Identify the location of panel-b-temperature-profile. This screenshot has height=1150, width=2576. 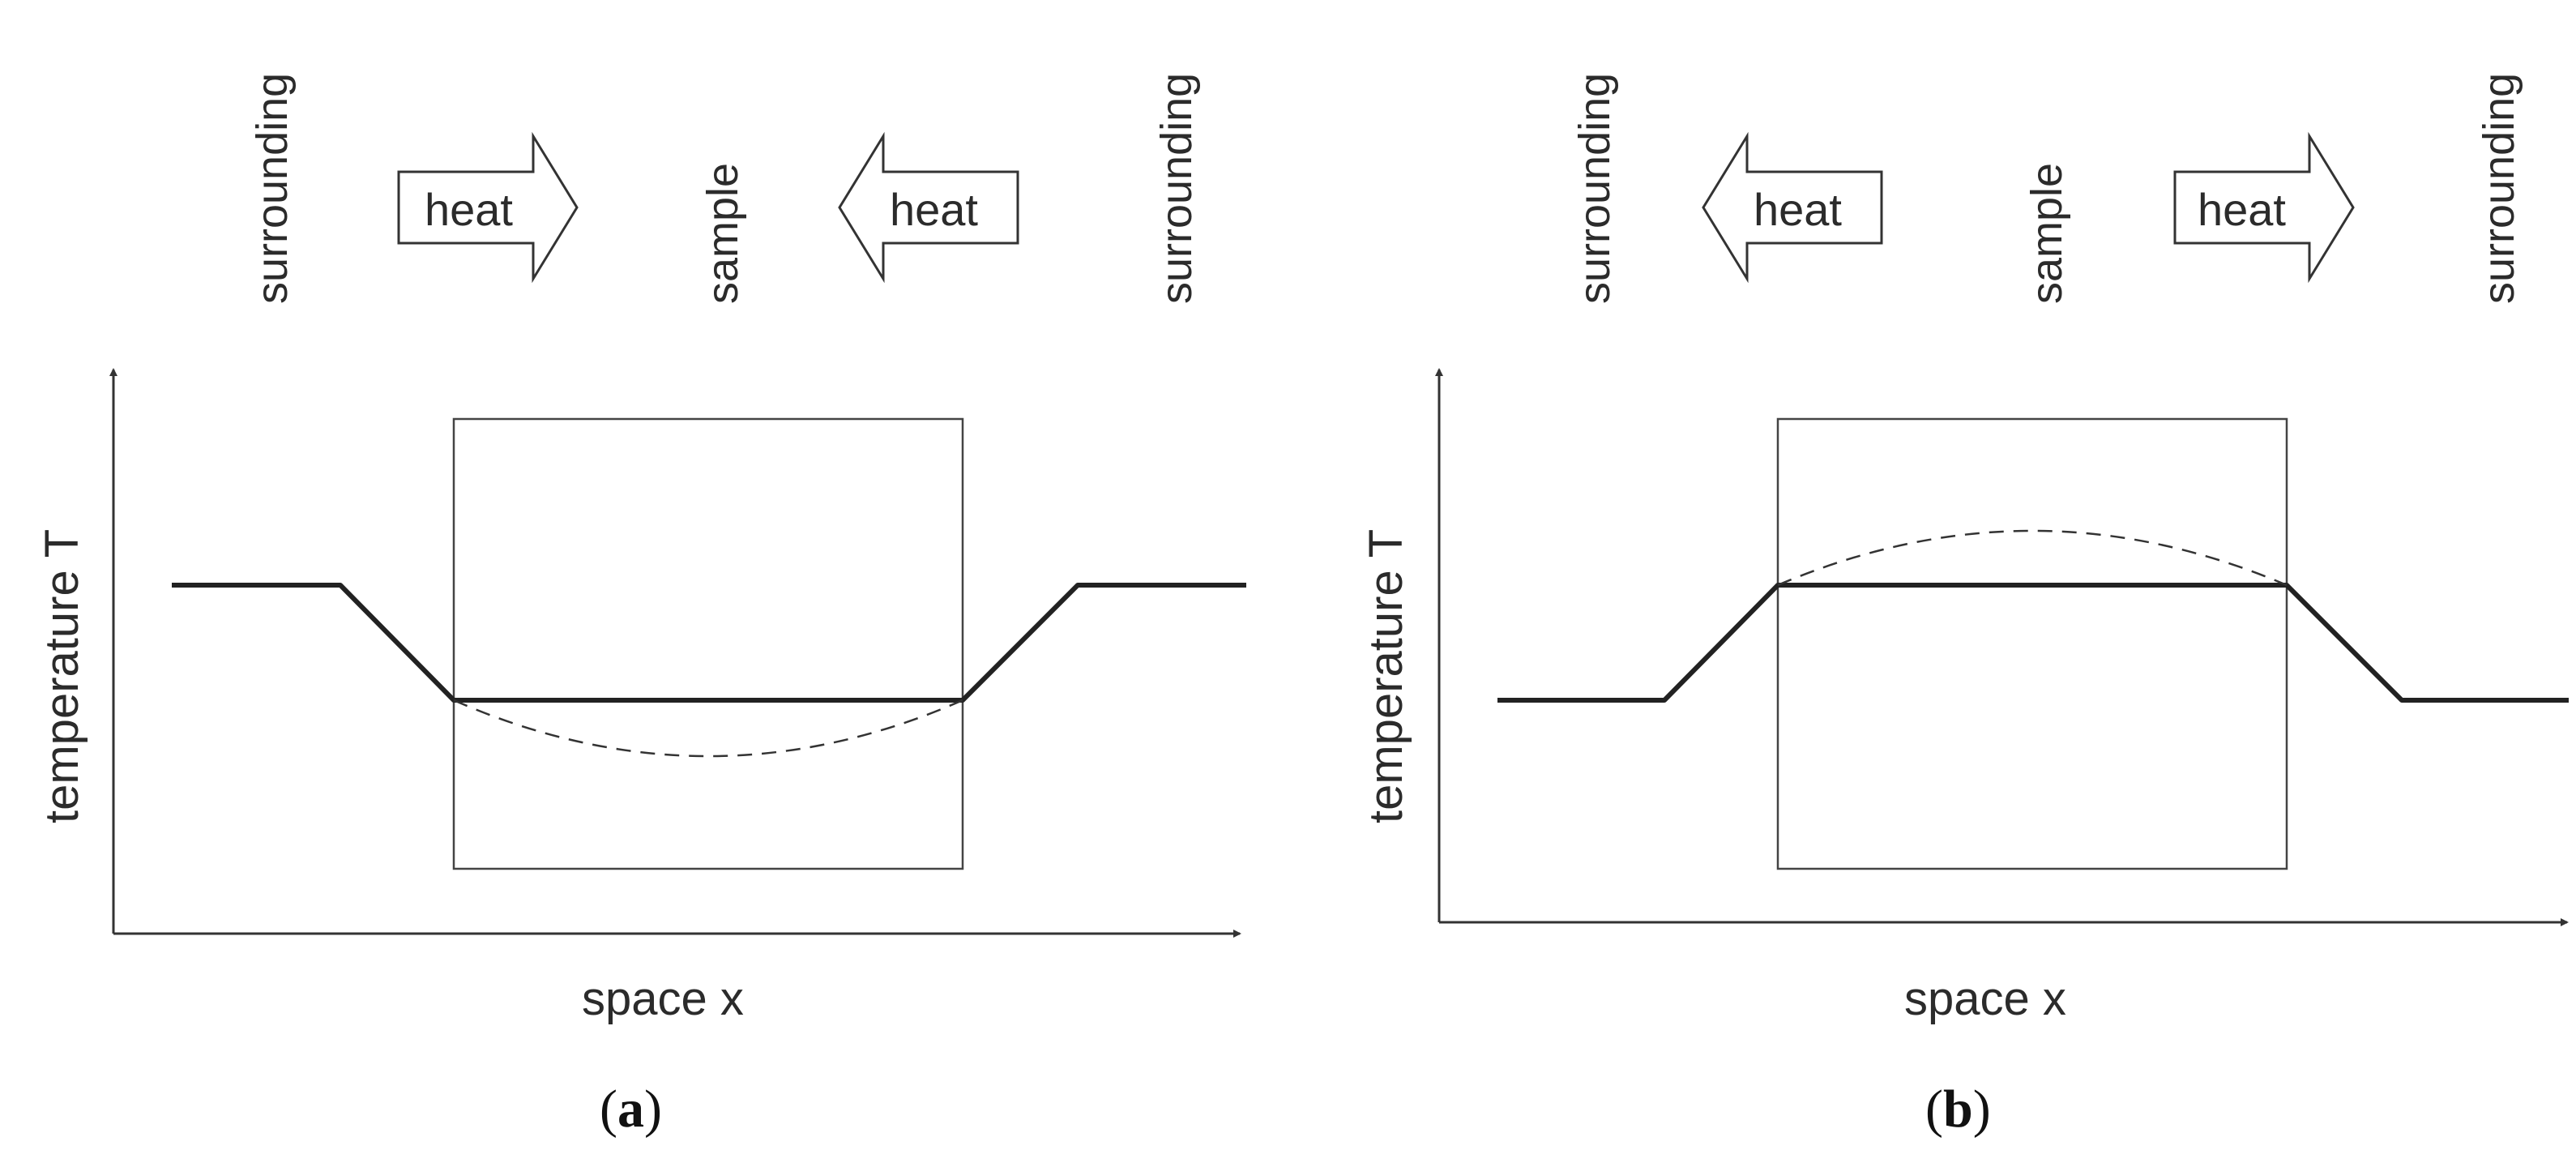
(2033, 643).